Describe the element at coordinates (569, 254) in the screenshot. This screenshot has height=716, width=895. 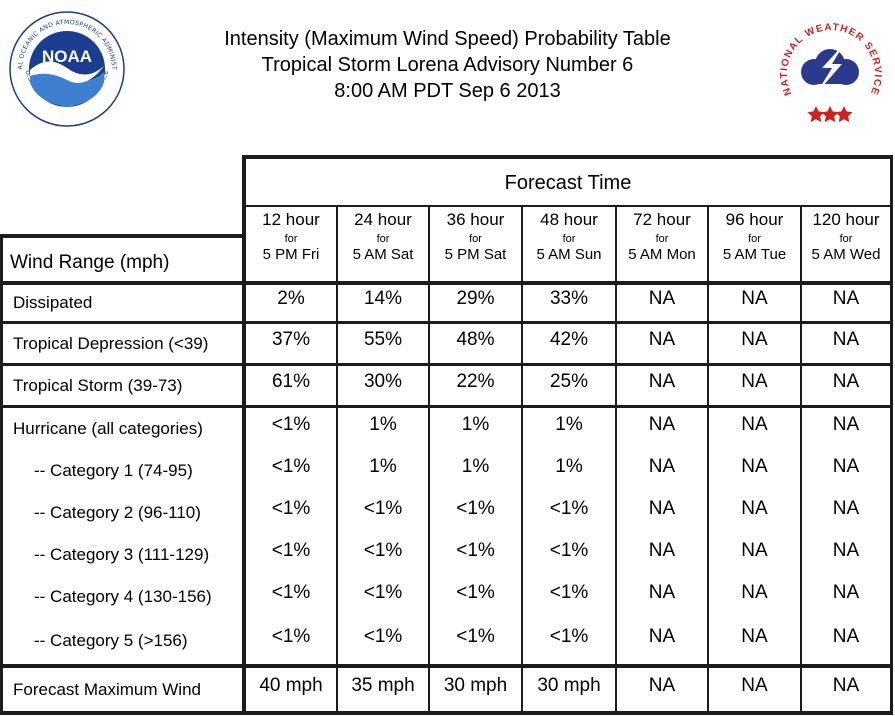
I see `column-when: 5 AM Sun` at that location.